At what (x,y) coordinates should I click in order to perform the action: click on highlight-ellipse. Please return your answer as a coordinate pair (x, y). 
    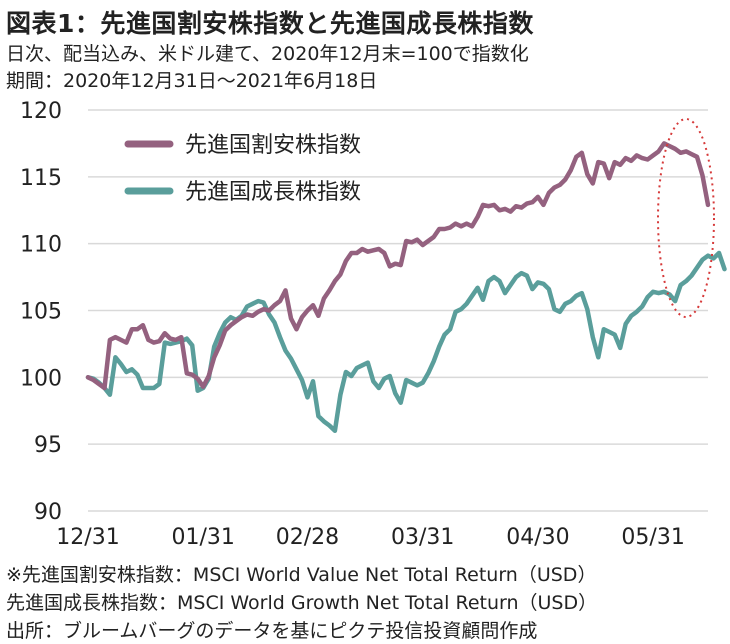
    Looking at the image, I should click on (686, 218).